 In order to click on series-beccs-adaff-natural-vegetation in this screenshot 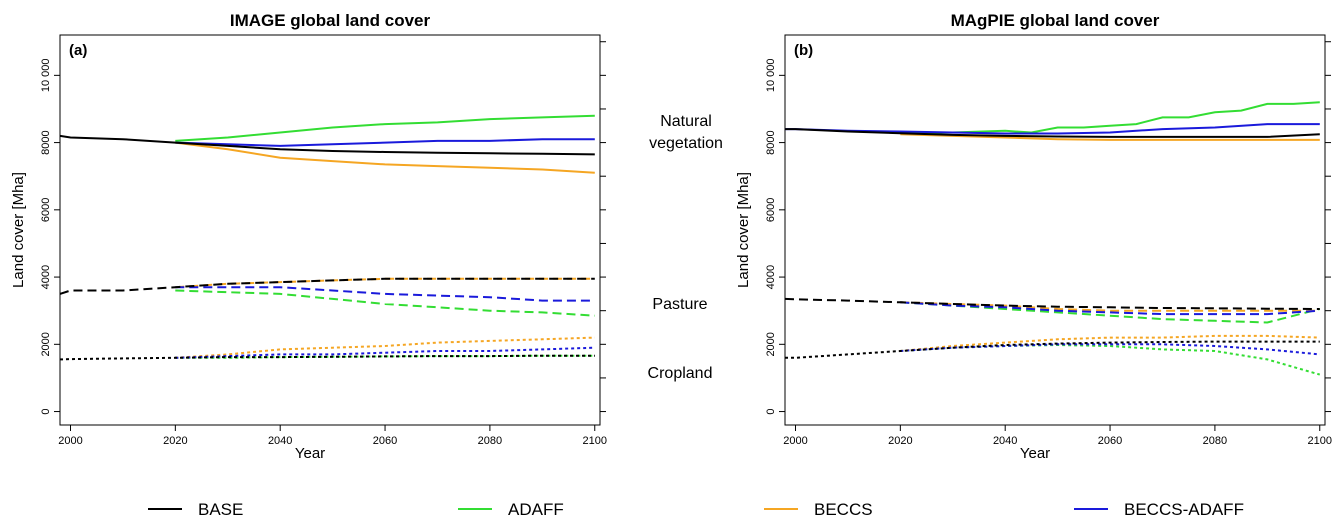, I will do `click(385, 142)`.